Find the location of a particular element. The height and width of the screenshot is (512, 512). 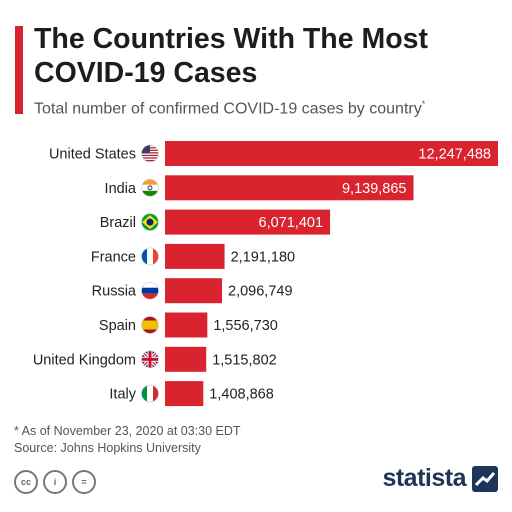

category-label: Russia is located at coordinates (114, 292).